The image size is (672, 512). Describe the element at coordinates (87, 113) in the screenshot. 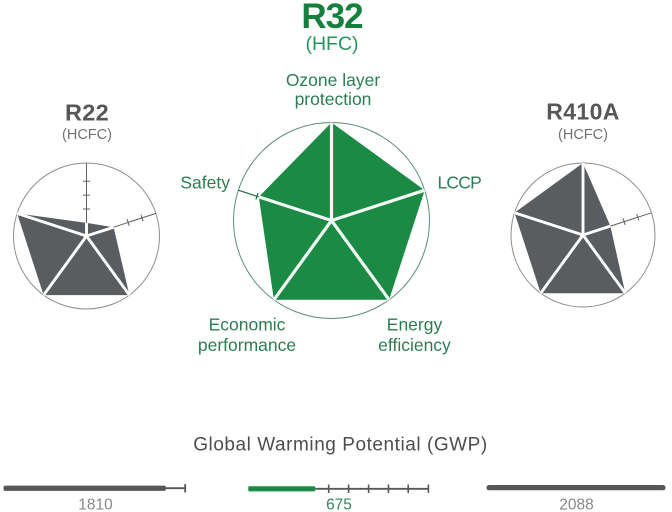

I see `svg-text: R22` at that location.